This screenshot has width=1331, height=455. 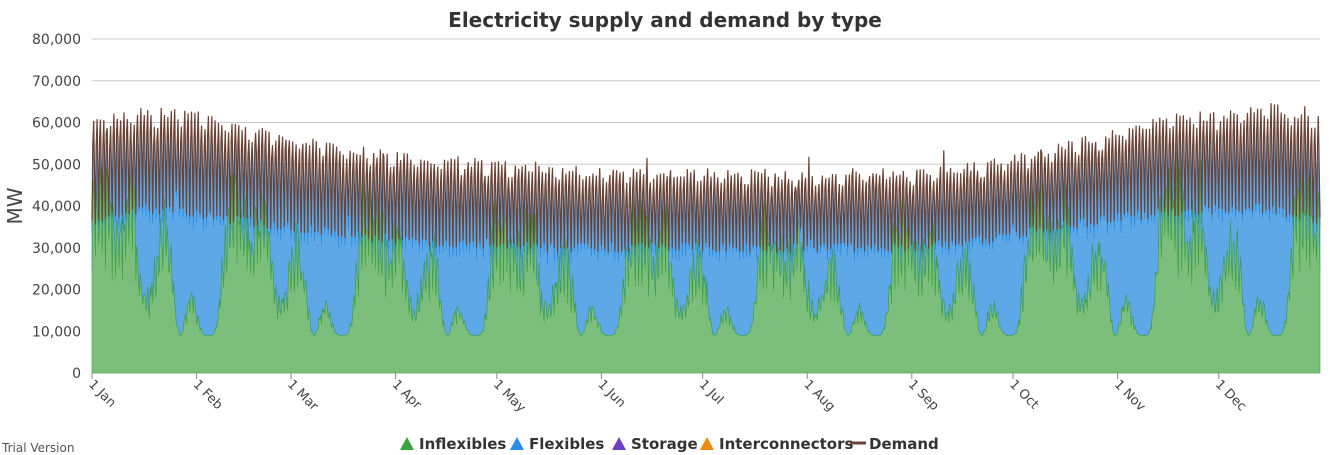 I want to click on x-tick-label: 1 Jan, so click(x=102, y=394).